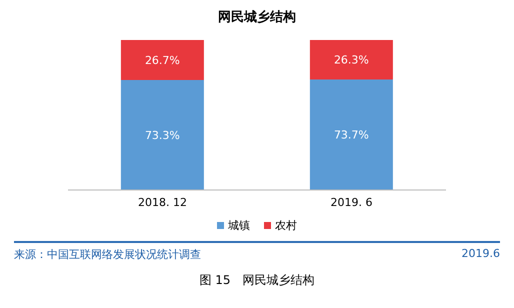  I want to click on text: 2019.6, so click(481, 254).